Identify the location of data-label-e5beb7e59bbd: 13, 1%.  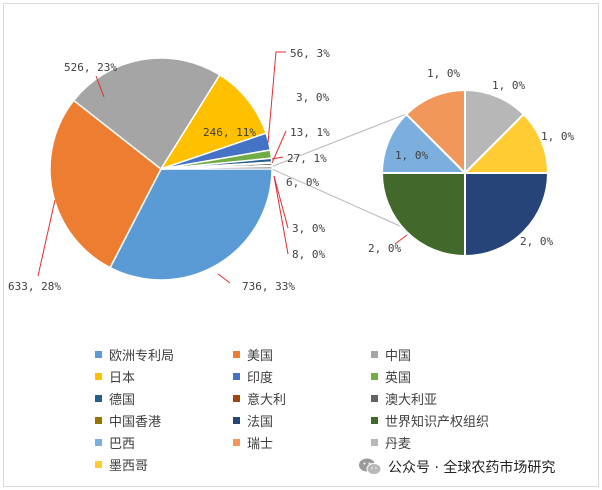
(310, 132).